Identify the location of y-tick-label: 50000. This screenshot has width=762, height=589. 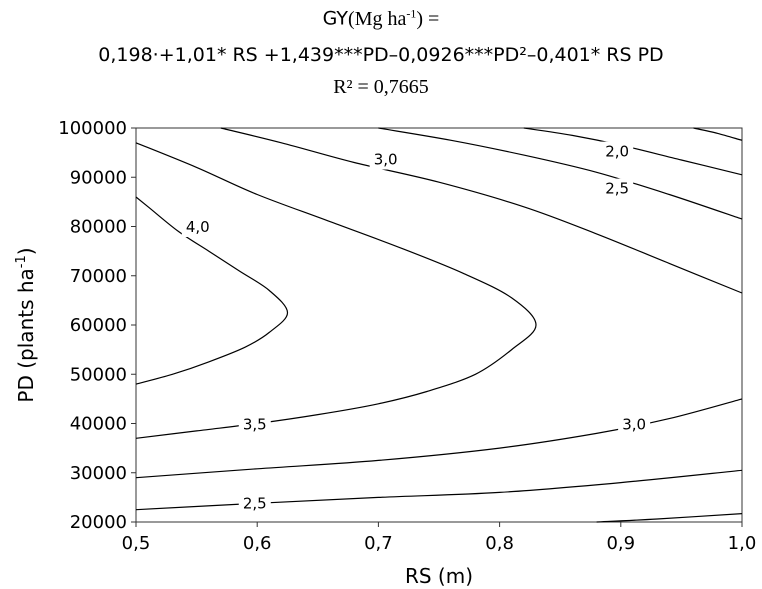
(98, 374).